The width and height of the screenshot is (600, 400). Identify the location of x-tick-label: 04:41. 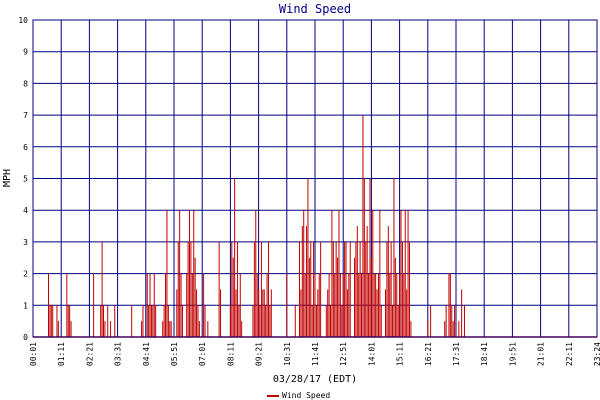
(146, 354).